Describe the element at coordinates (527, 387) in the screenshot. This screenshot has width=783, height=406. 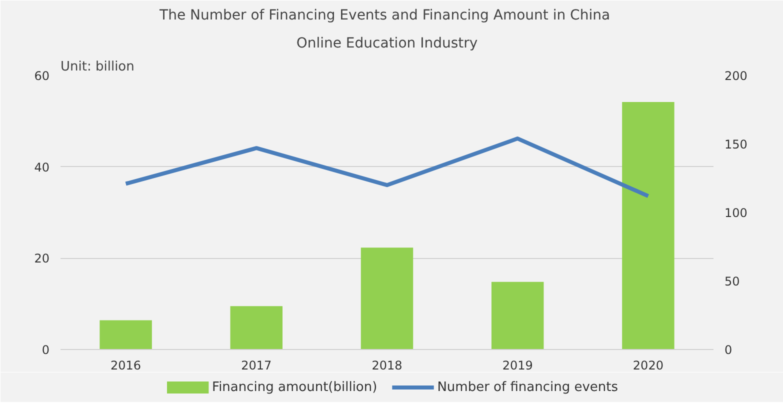
I see `legend-label: Number of financing events` at that location.